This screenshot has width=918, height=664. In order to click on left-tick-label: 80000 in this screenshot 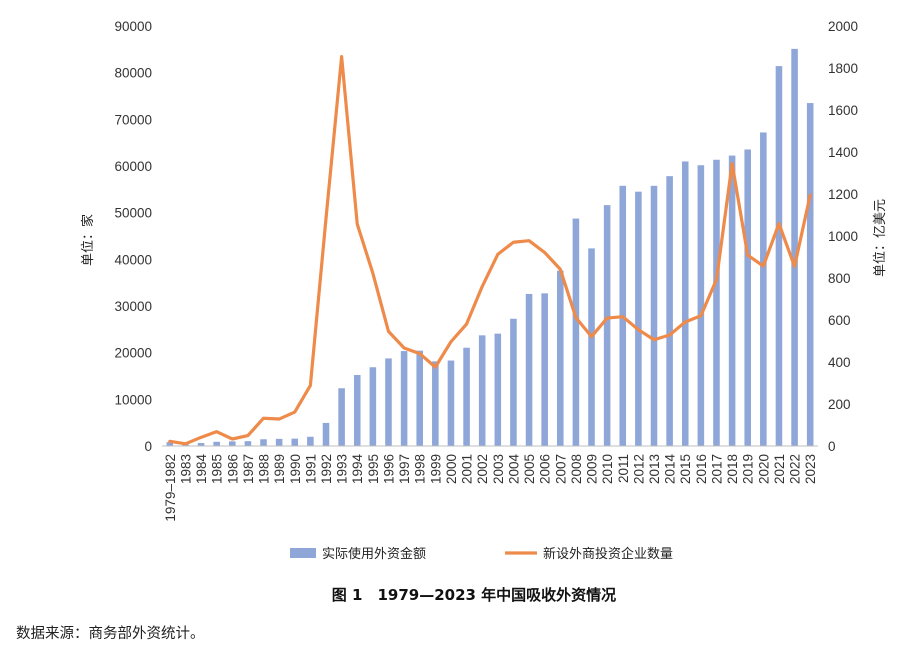, I will do `click(133, 73)`.